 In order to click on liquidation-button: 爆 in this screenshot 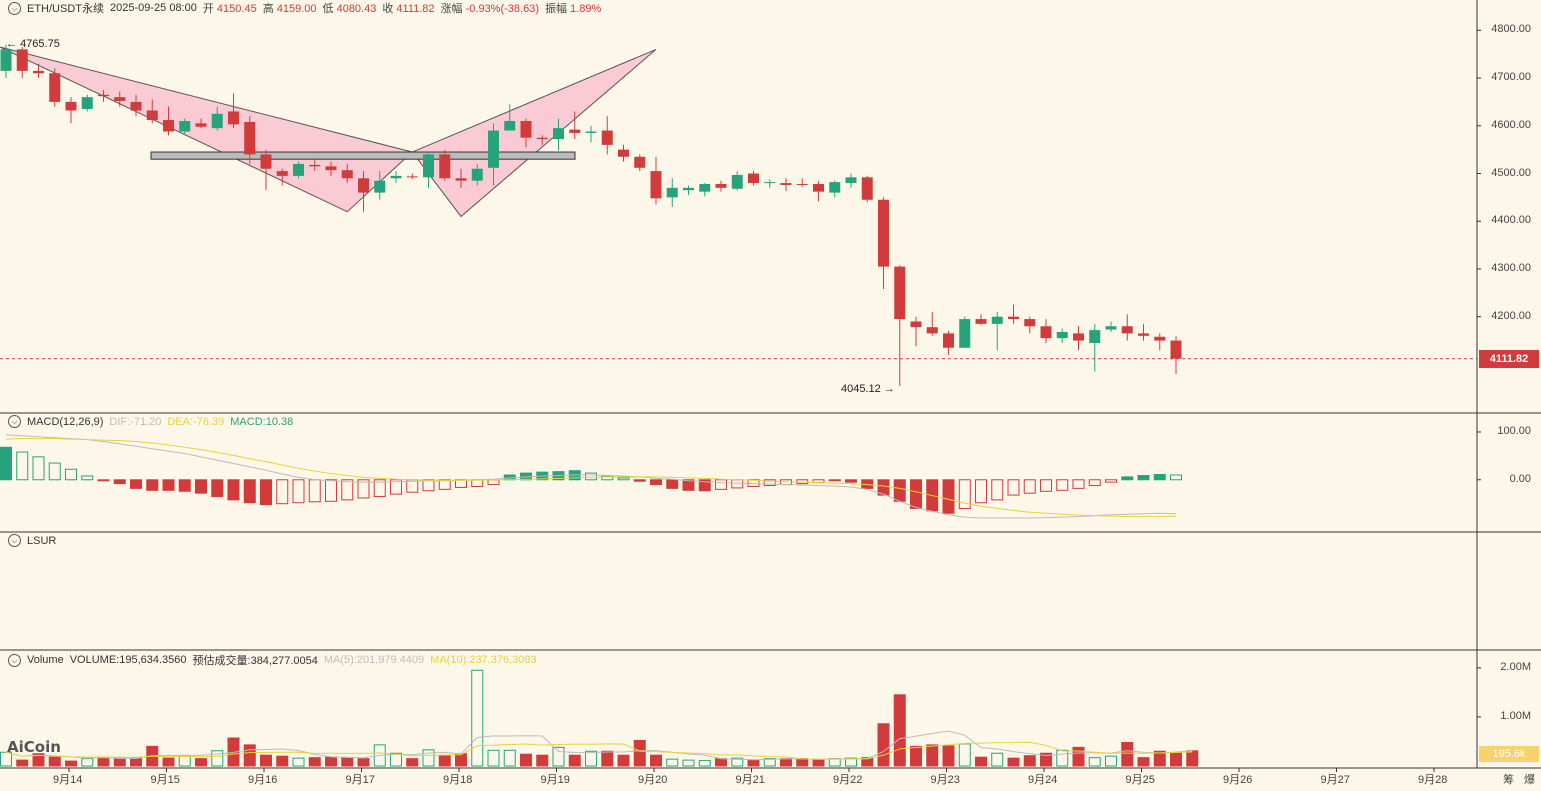, I will do `click(1529, 780)`.